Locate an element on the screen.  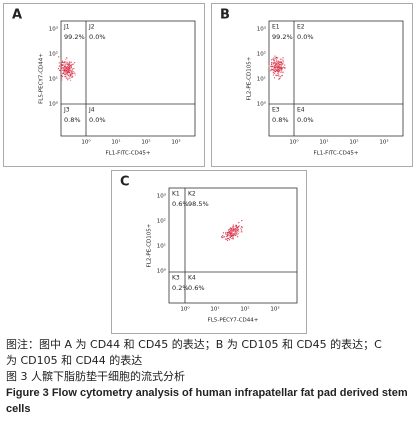
quadrant-name: K3 is located at coordinates (176, 278).